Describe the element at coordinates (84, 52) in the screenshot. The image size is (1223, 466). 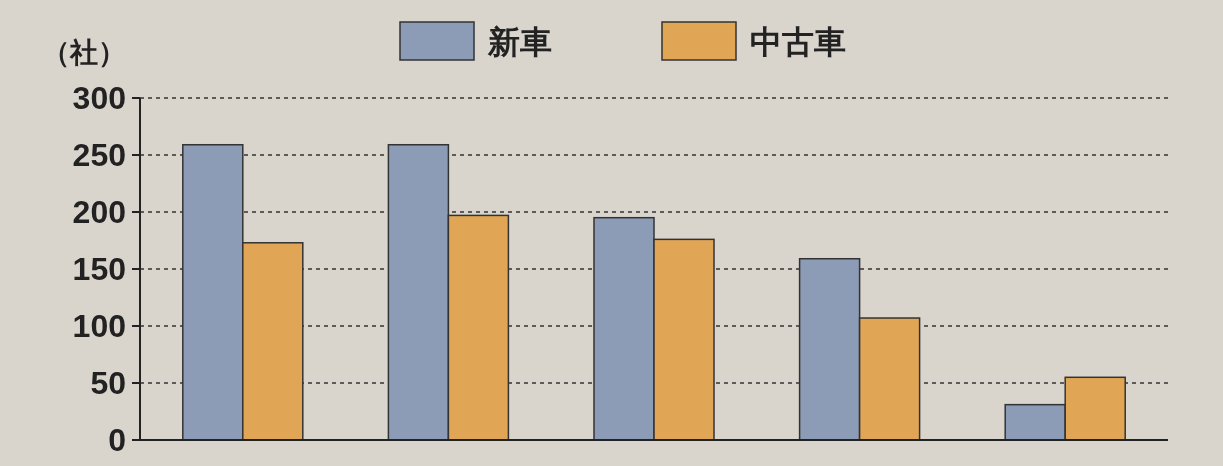
I see `y-axis-title: （社）` at that location.